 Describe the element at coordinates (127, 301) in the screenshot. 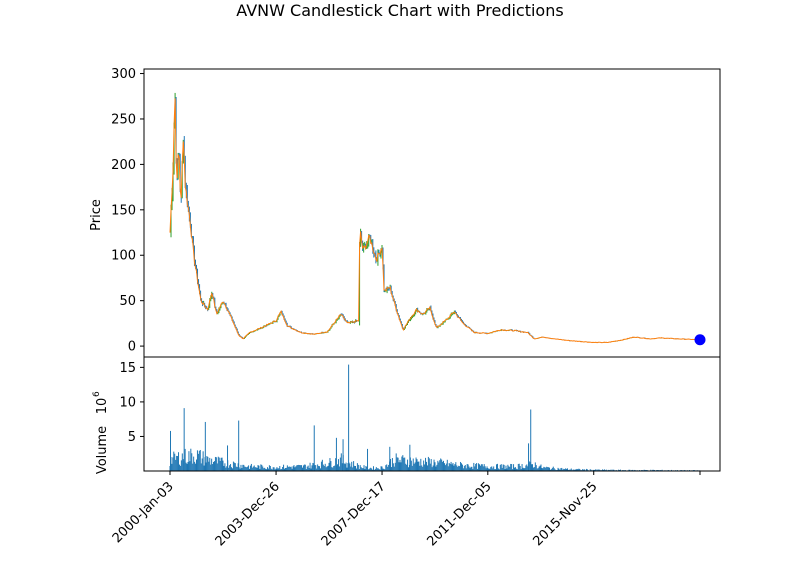

I see `price-tick-label: 50` at that location.